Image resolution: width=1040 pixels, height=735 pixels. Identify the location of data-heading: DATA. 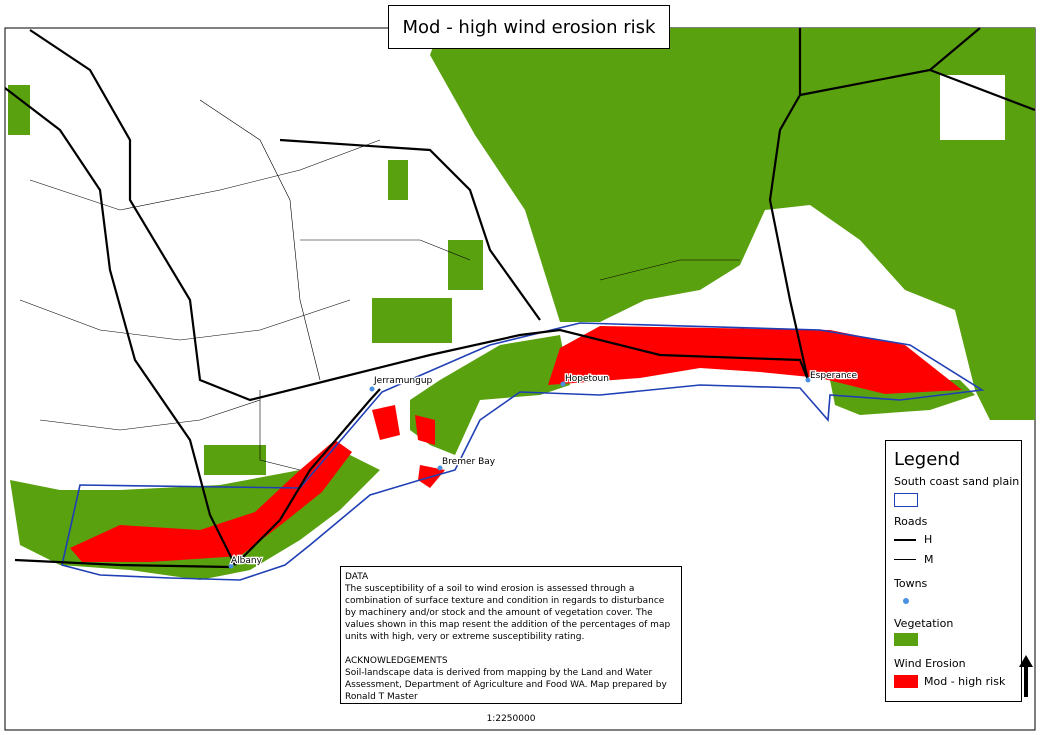
(357, 577).